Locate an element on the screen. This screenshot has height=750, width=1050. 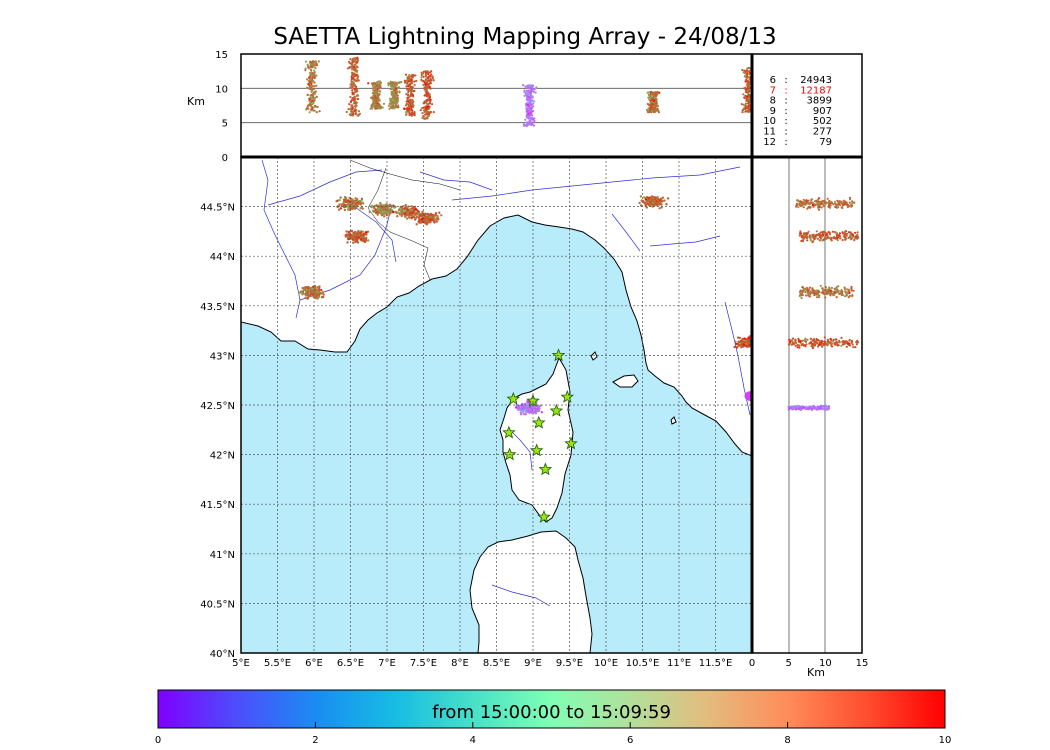
lon-tick-label: 11°E is located at coordinates (679, 663).